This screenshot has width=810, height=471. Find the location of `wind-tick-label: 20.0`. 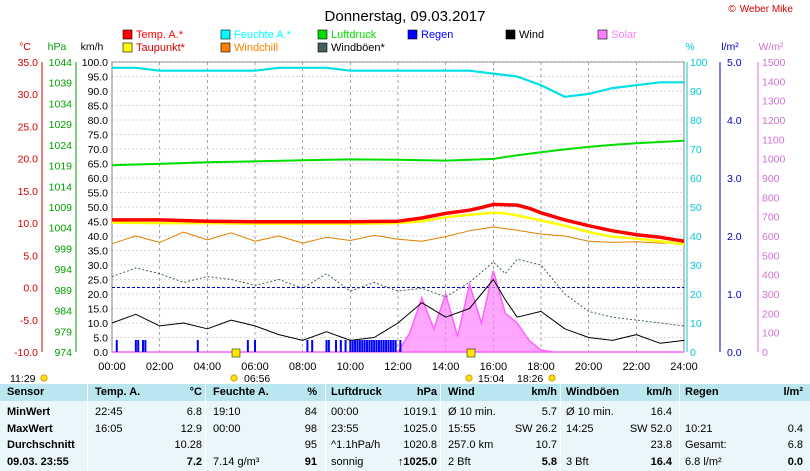

wind-tick-label: 20.0 is located at coordinates (98, 295).